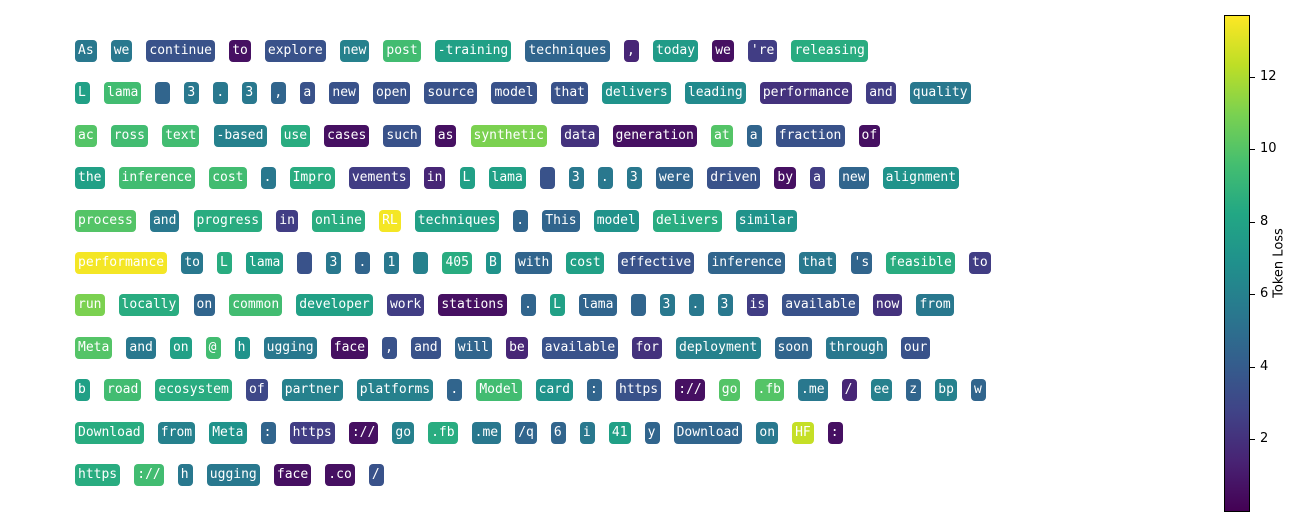 The width and height of the screenshot is (1306, 528). Describe the element at coordinates (921, 178) in the screenshot. I see `token-cell: alignment` at that location.